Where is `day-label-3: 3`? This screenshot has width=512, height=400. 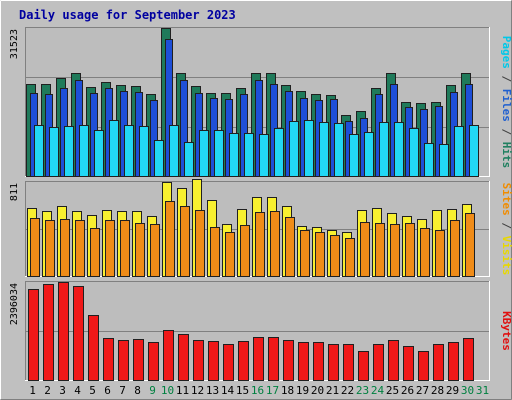 day-label-3: 3 is located at coordinates (62, 390).